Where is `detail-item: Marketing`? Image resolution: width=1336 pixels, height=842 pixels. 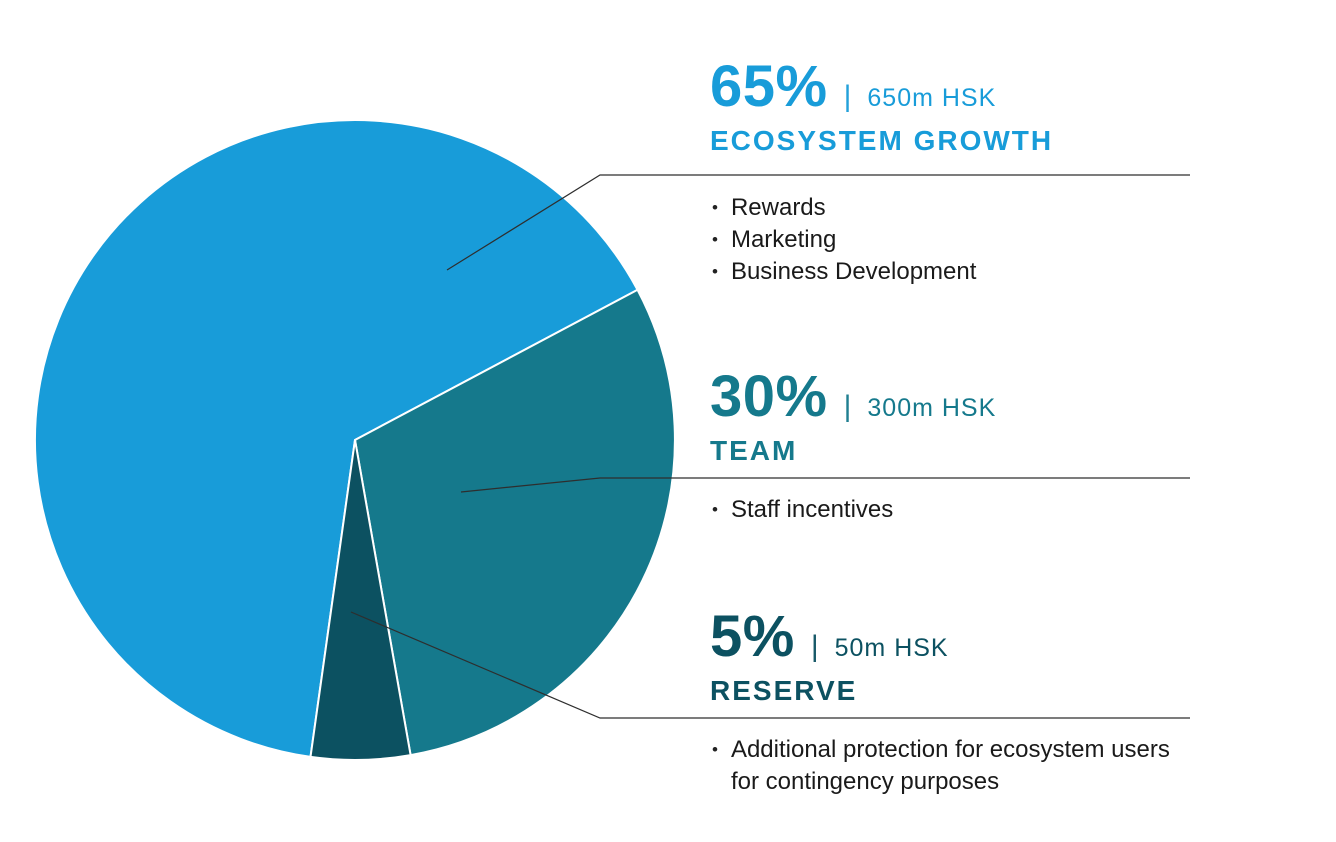 detail-item: Marketing is located at coordinates (951, 240).